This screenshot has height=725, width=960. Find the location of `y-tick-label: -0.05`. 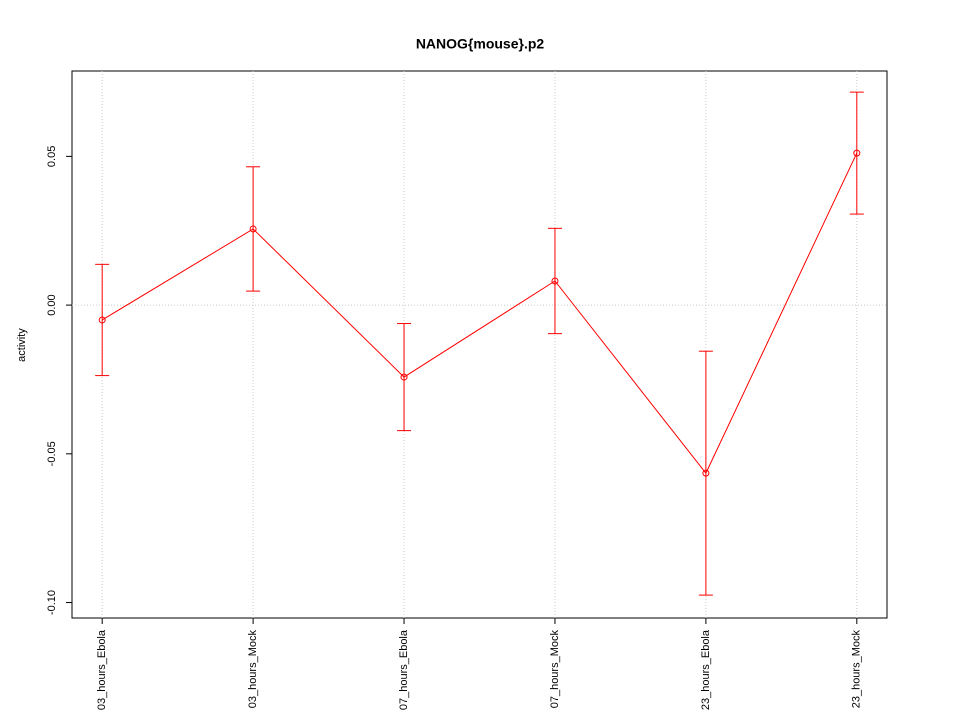

y-tick-label: -0.05 is located at coordinates (52, 453).